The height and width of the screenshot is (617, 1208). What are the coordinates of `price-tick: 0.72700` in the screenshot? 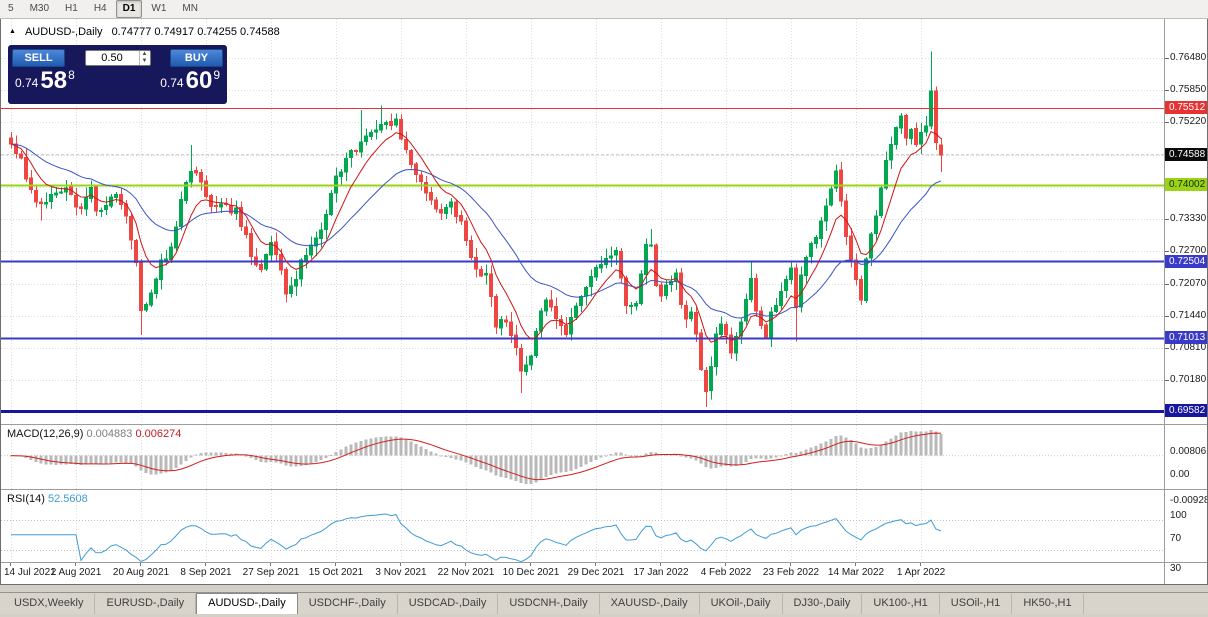 It's located at (1185, 251).